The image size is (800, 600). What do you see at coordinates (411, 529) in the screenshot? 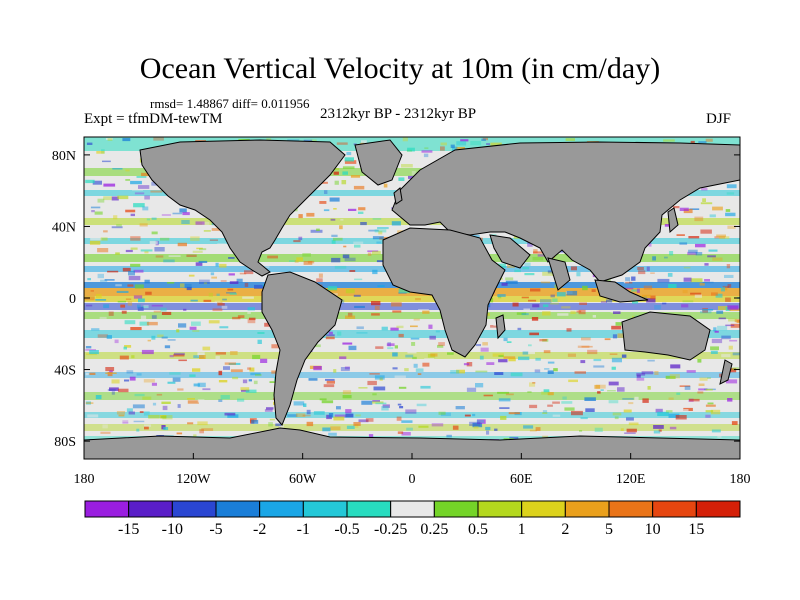
I see `colorbar-labels: -15 -10 -5 -2 -1 -0.5 -0.25 0.25 0.5 1 2 5 10 15` at bounding box center [411, 529].